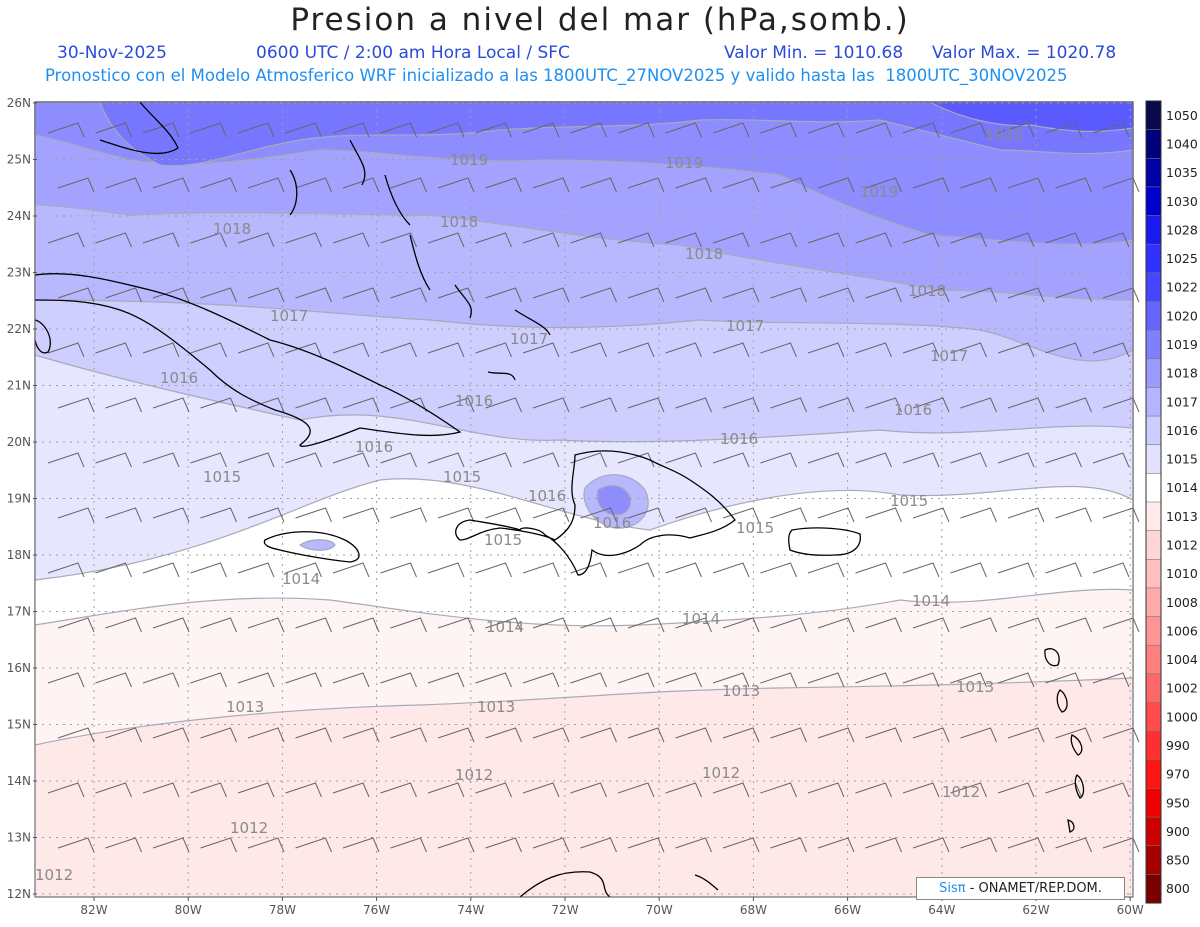 The height and width of the screenshot is (927, 1200). Describe the element at coordinates (1182, 573) in the screenshot. I see `colorbar-label: 1010` at that location.